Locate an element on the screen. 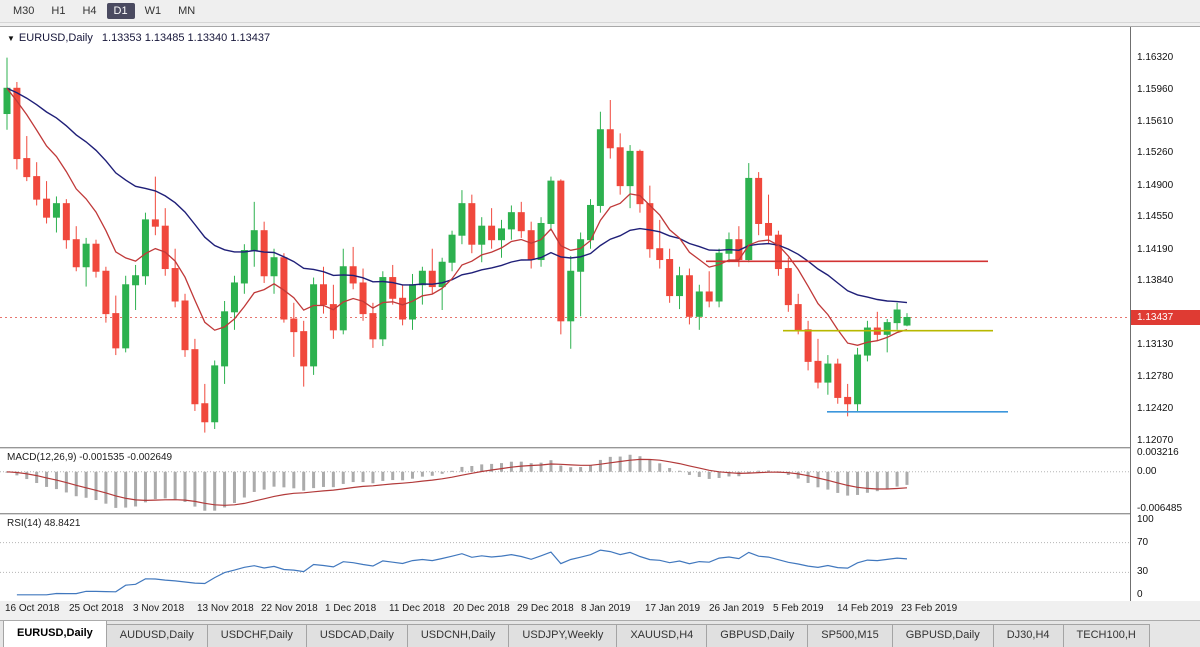 The height and width of the screenshot is (647, 1200). chart-tab-sp500-m15: SP500,M15 is located at coordinates (850, 635).